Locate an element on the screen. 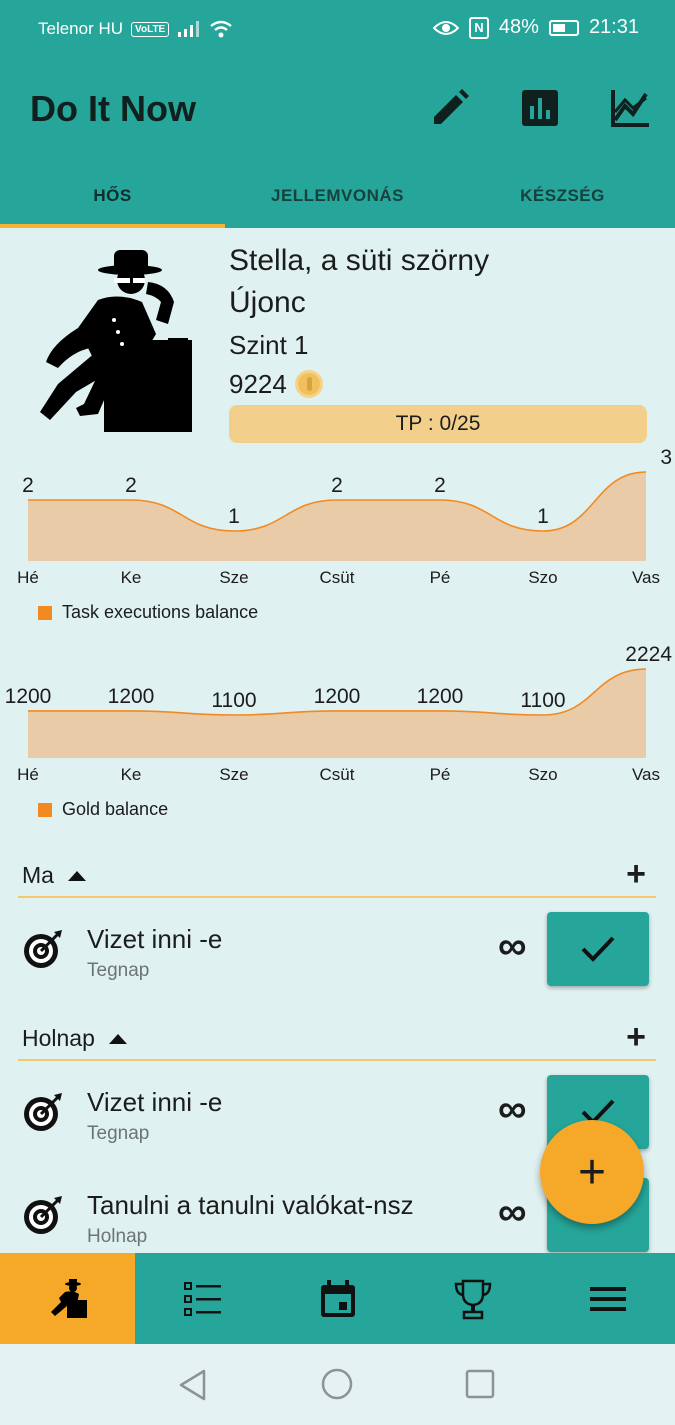  nav-hero is located at coordinates (67, 1298).